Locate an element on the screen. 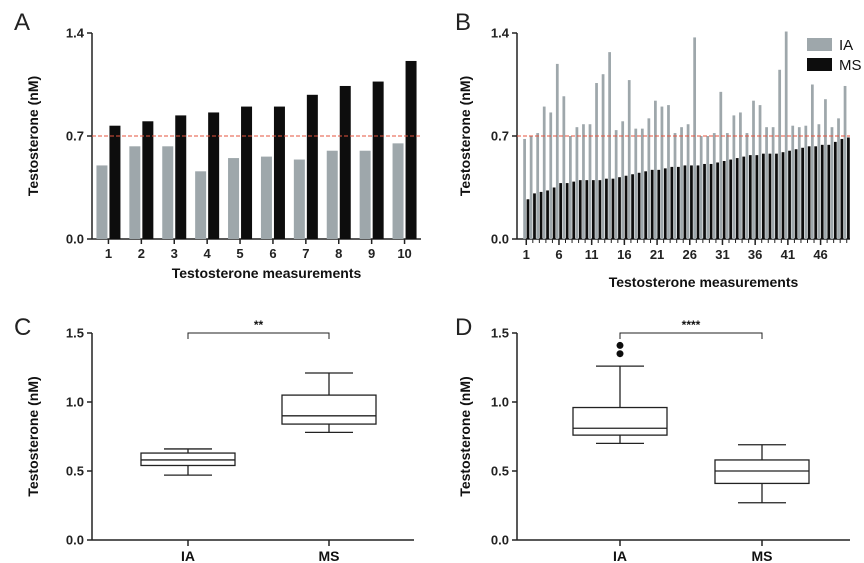 This screenshot has width=864, height=563. panel-label-c: C is located at coordinates (22, 327).